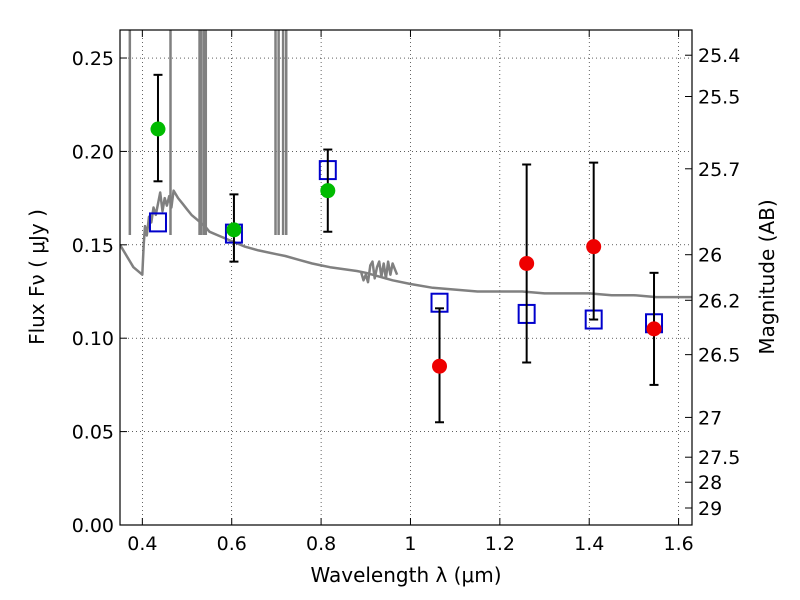  I want to click on x-tick-label: 1.6, so click(678, 544).